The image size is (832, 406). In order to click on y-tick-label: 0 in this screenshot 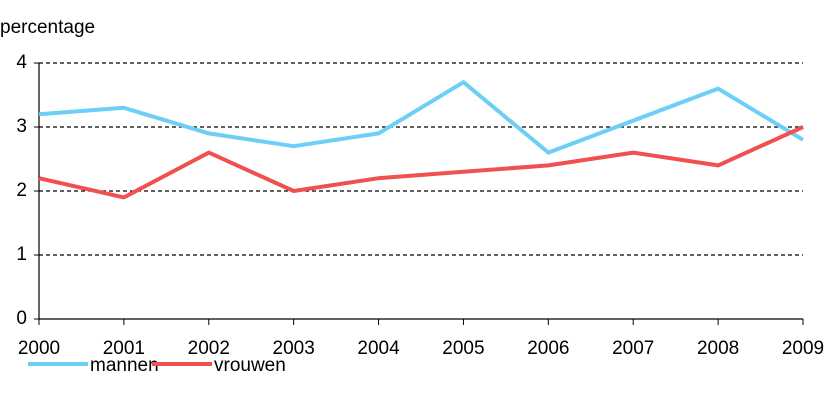, I will do `click(21, 318)`.